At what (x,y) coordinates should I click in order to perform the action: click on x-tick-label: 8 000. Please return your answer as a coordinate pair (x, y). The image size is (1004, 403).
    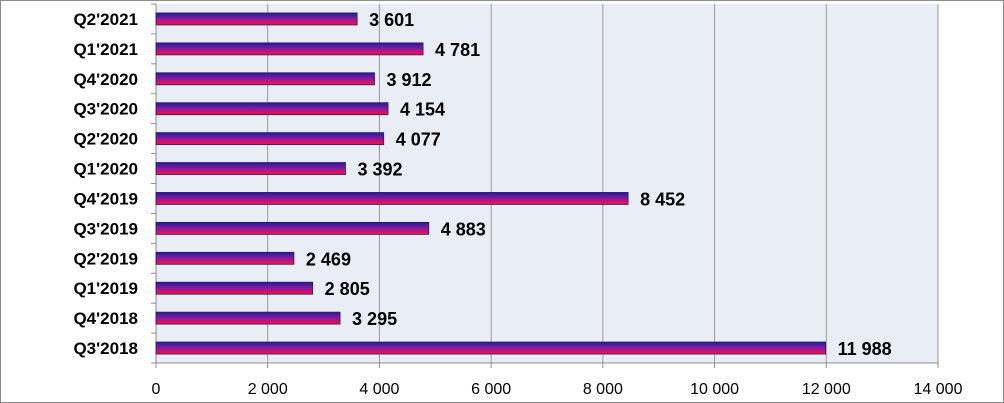
    Looking at the image, I should click on (603, 389).